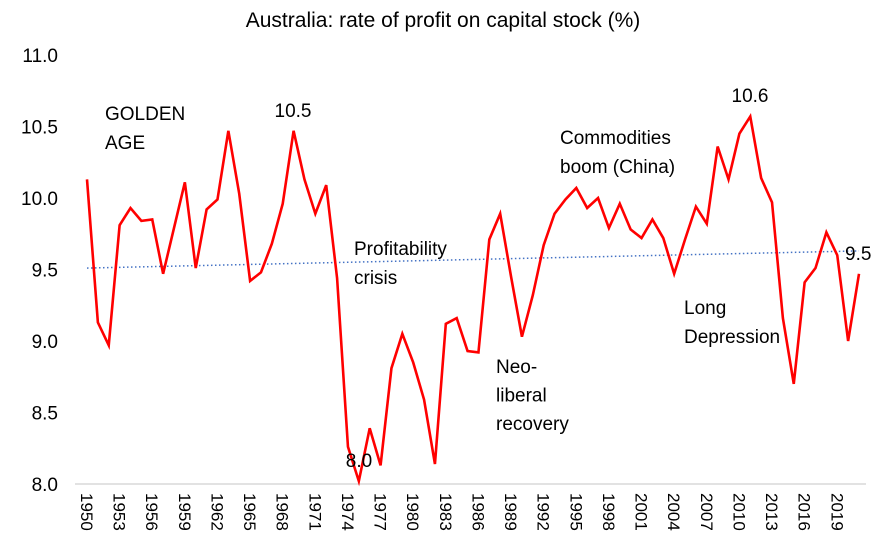 The image size is (887, 560). What do you see at coordinates (216, 512) in the screenshot?
I see `x-tick-label: 1962` at bounding box center [216, 512].